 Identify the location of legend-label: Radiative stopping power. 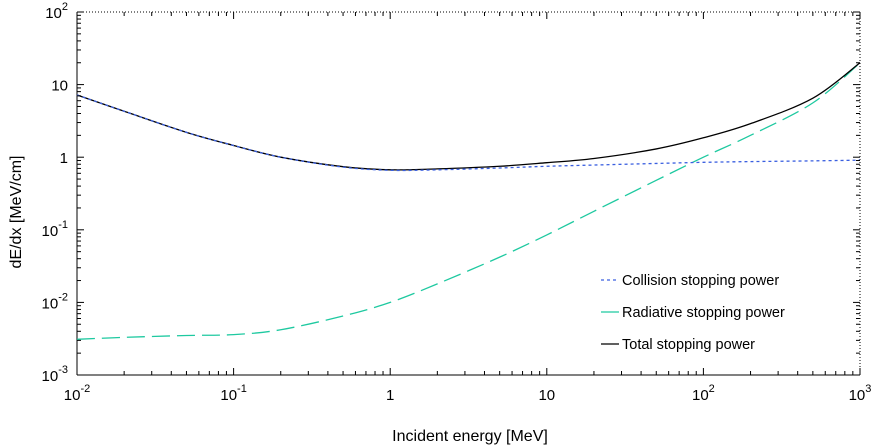
(703, 313).